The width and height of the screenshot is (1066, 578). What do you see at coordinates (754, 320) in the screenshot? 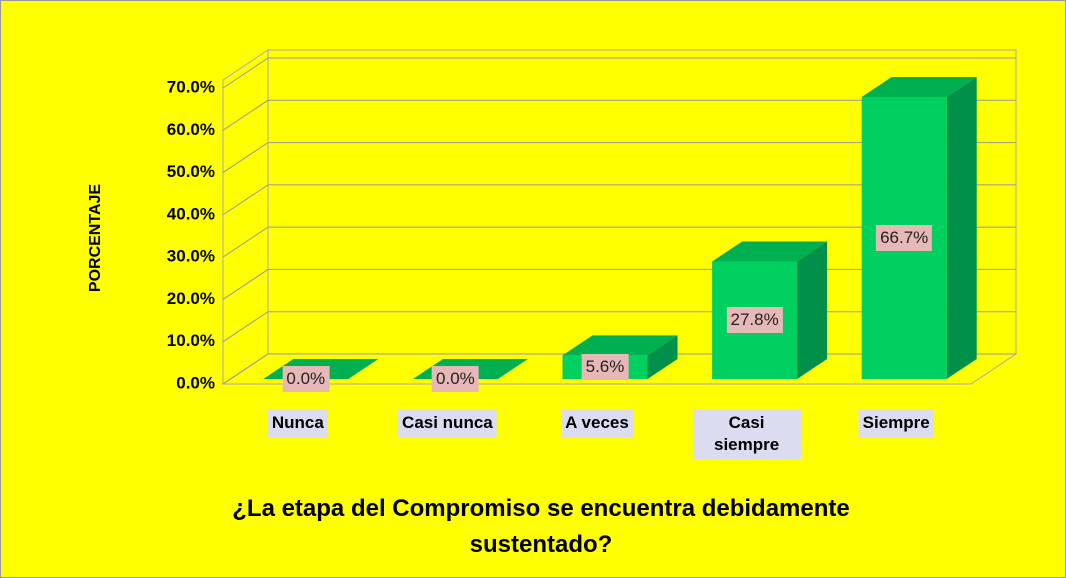
I see `data-label: 27.8%` at bounding box center [754, 320].